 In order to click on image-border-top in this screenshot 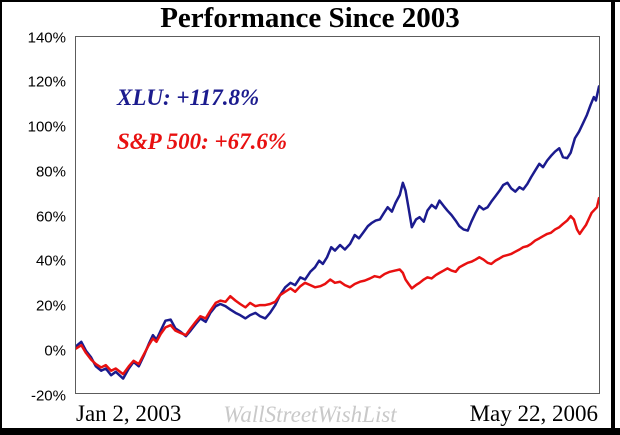, I will do `click(310, 1)`.